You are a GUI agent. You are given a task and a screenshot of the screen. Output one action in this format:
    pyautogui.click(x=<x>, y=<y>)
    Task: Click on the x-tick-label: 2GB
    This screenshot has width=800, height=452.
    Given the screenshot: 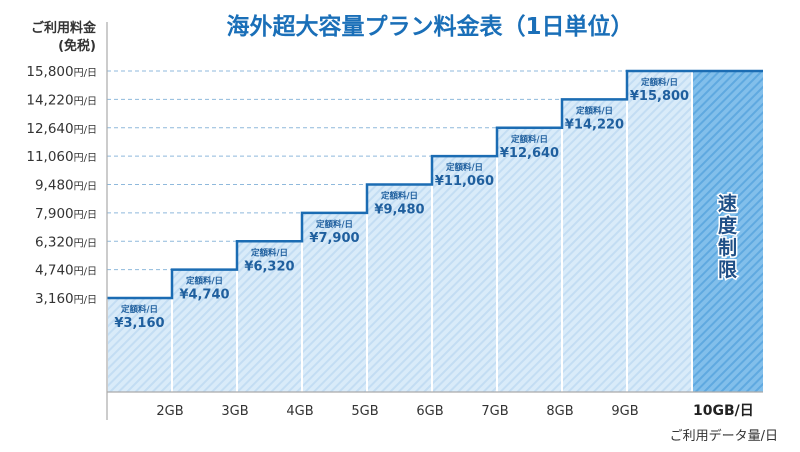 What is the action you would take?
    pyautogui.click(x=169, y=411)
    